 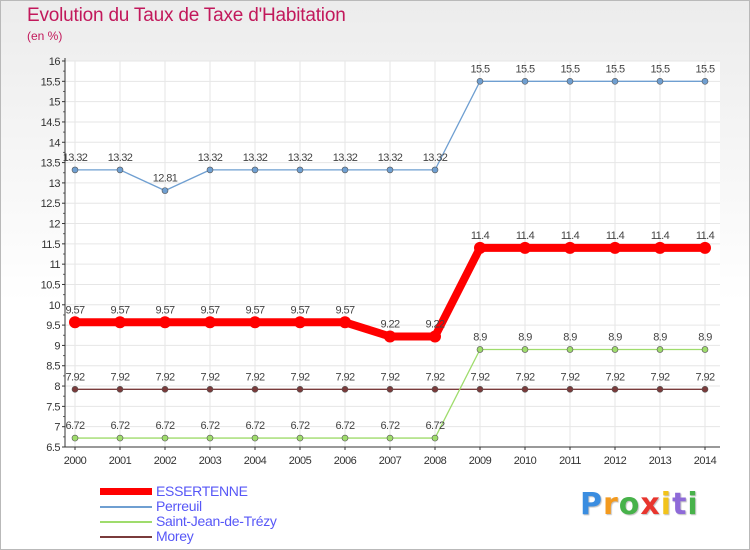 I want to click on x-tick-label: 2004, so click(x=255, y=461).